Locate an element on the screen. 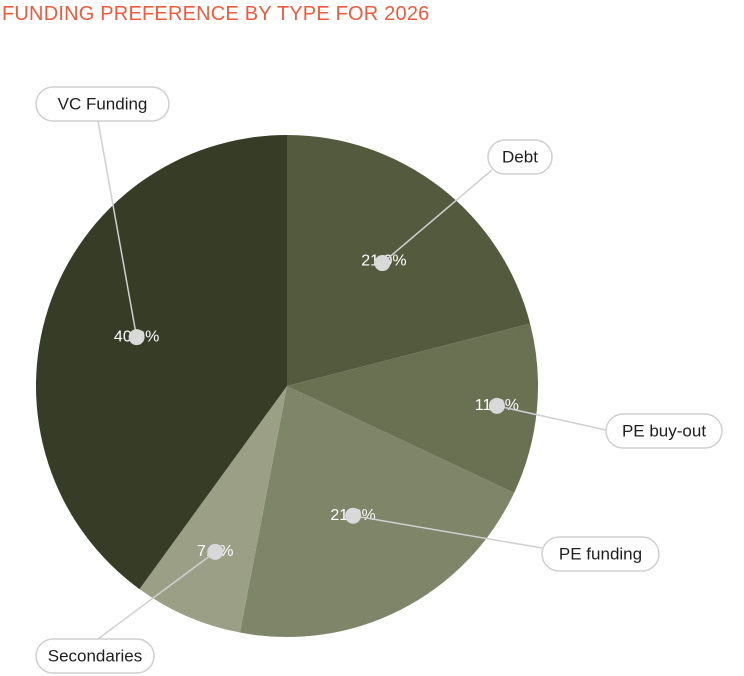 The image size is (744, 676). callout-label: PE buy-out is located at coordinates (664, 430).